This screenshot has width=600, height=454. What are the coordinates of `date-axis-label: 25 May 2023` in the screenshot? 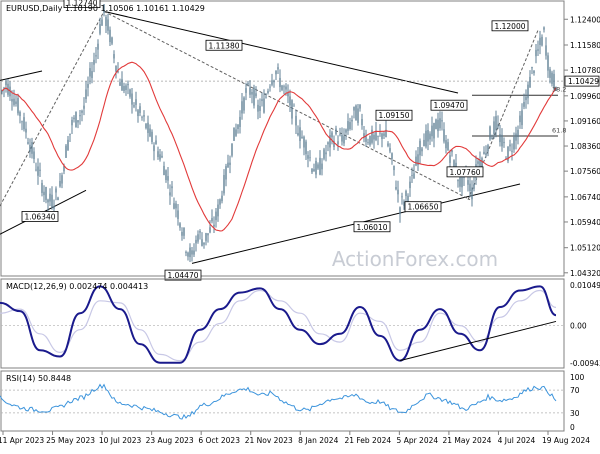 It's located at (70, 440).